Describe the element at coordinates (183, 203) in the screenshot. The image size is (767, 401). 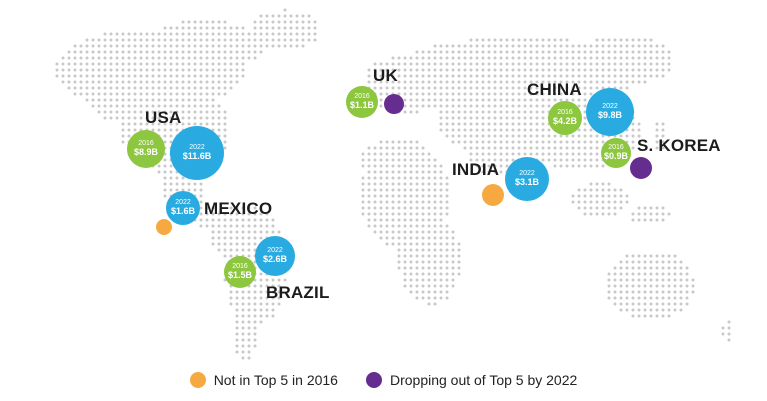
I see `mexico-2022-year: 2022` at that location.